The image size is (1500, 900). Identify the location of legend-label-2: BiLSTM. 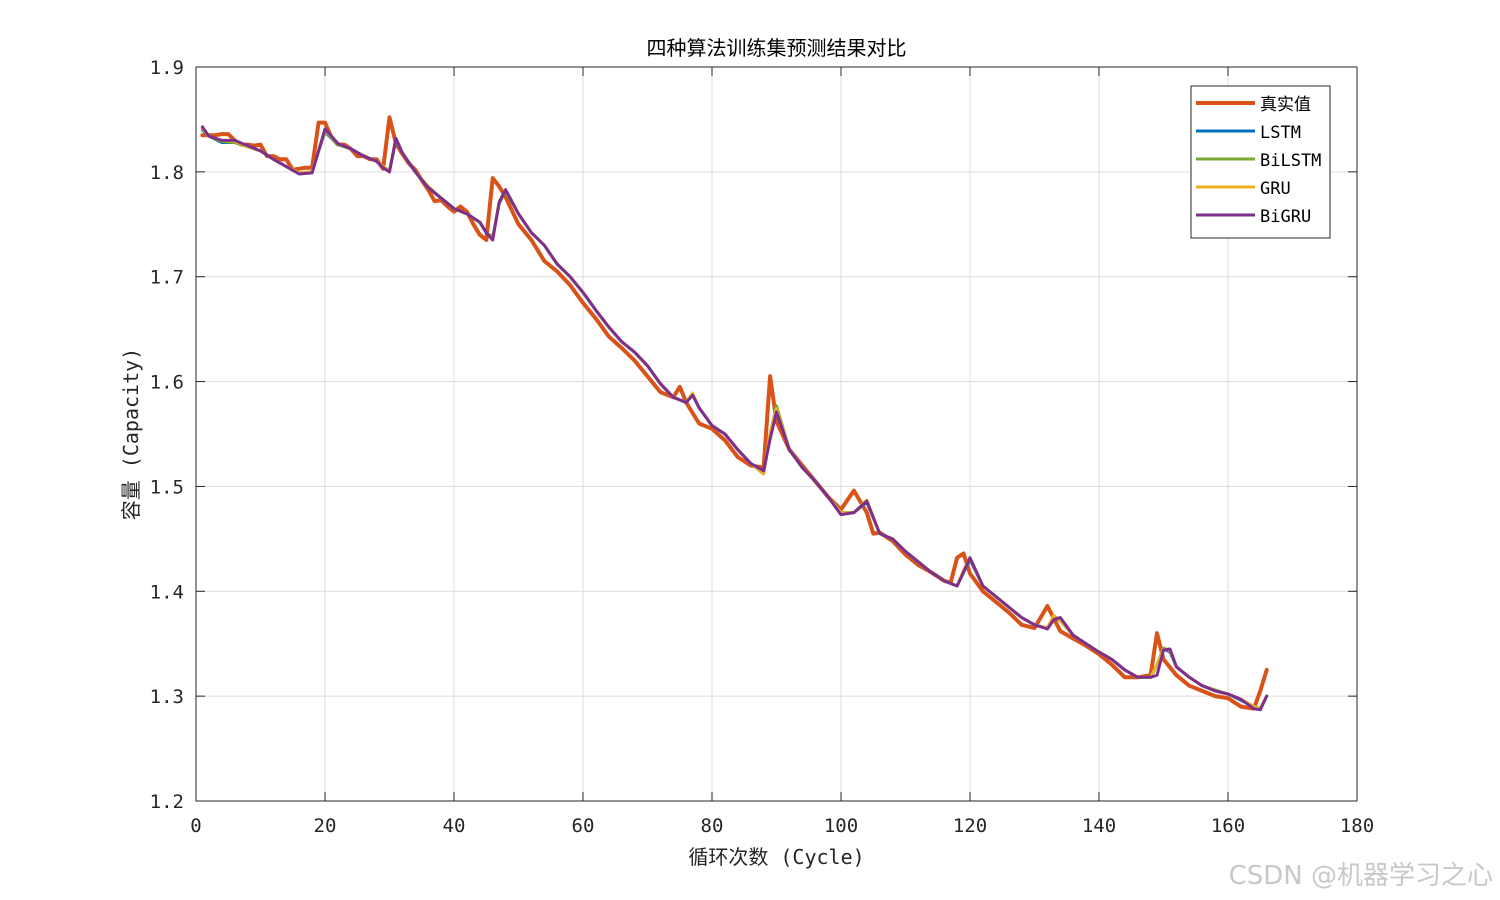
(1290, 161).